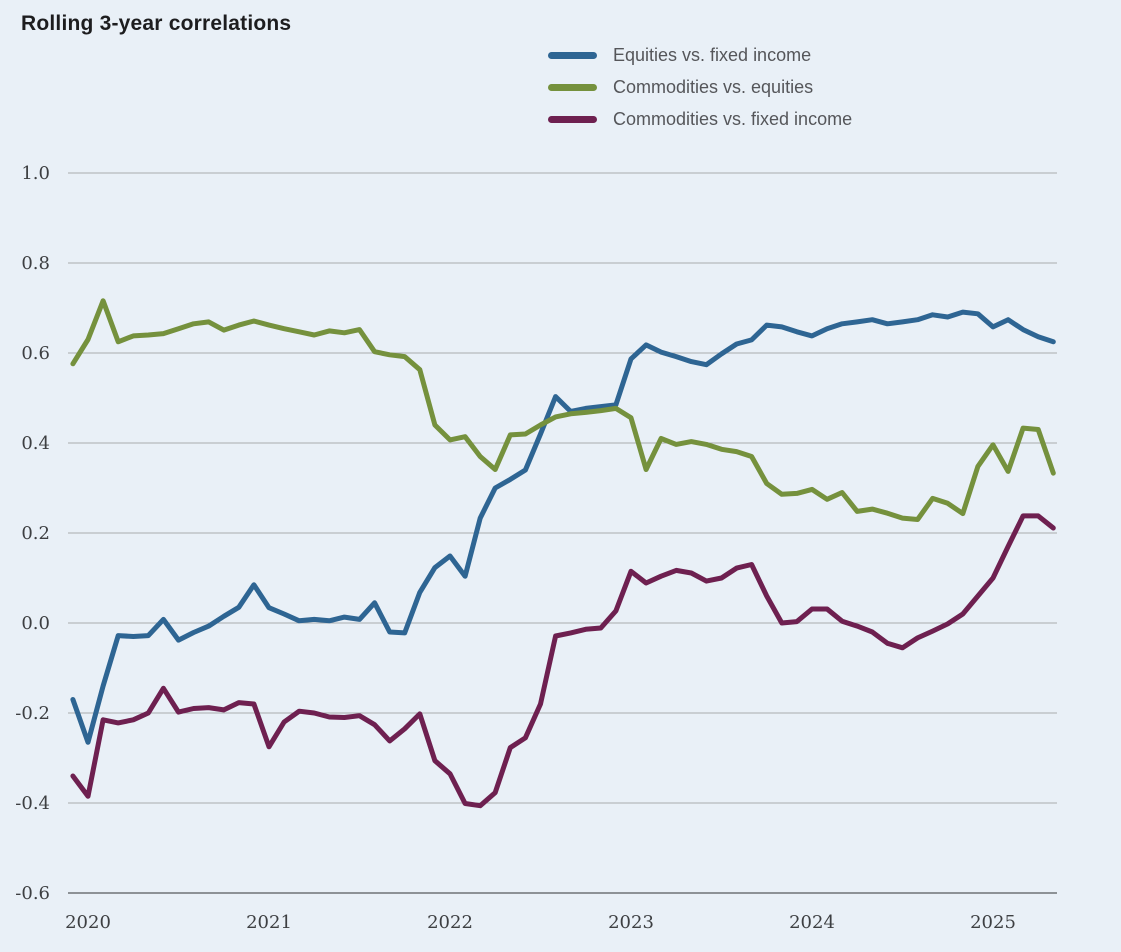  Describe the element at coordinates (812, 922) in the screenshot. I see `x-tick-label: 2024` at that location.